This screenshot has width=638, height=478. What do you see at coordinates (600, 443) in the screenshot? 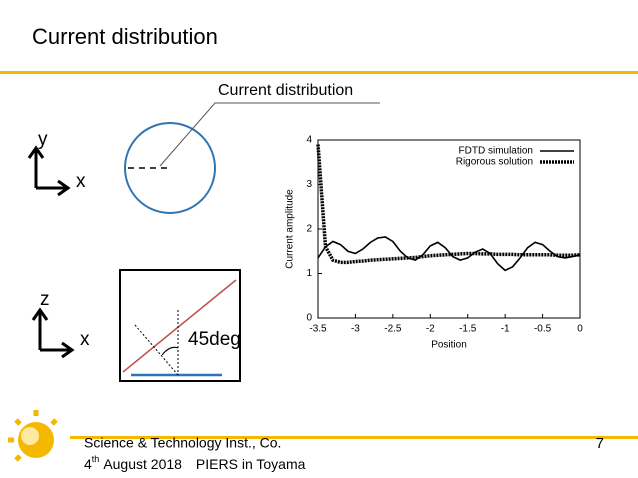
I see `page-number: 7` at bounding box center [600, 443].